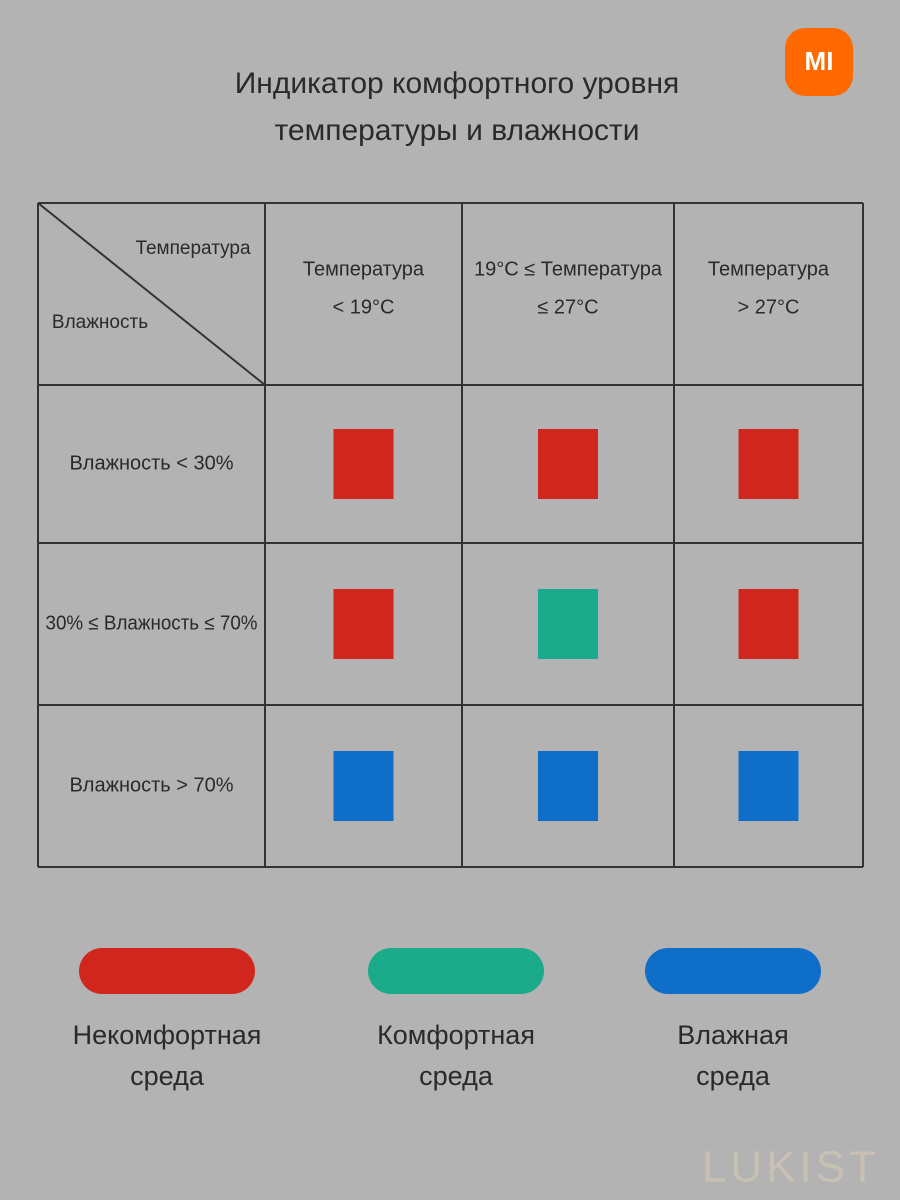 The image size is (900, 1200). I want to click on legend-label: Комфортная, so click(456, 1035).